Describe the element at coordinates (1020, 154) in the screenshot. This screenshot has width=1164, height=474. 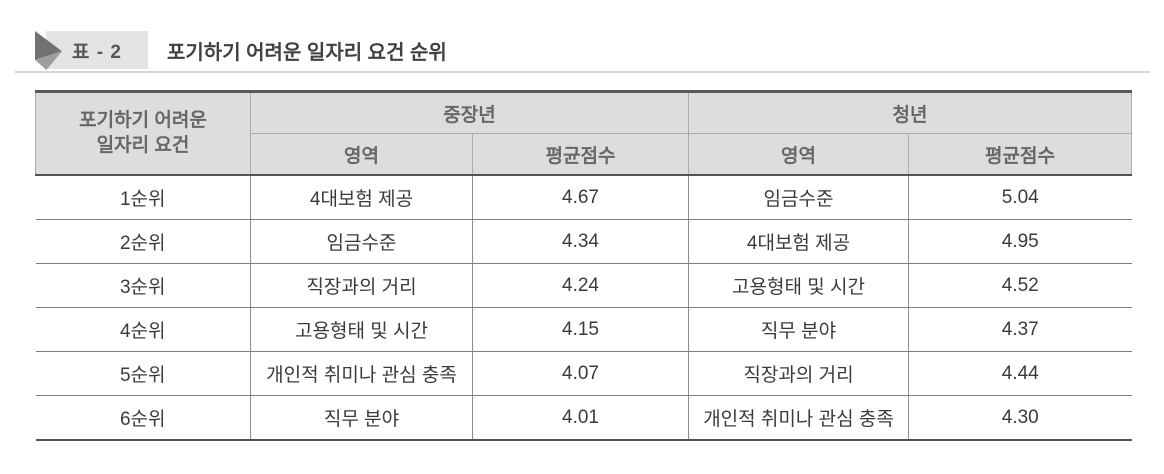
I see `header-youth-score: 평균점수` at that location.